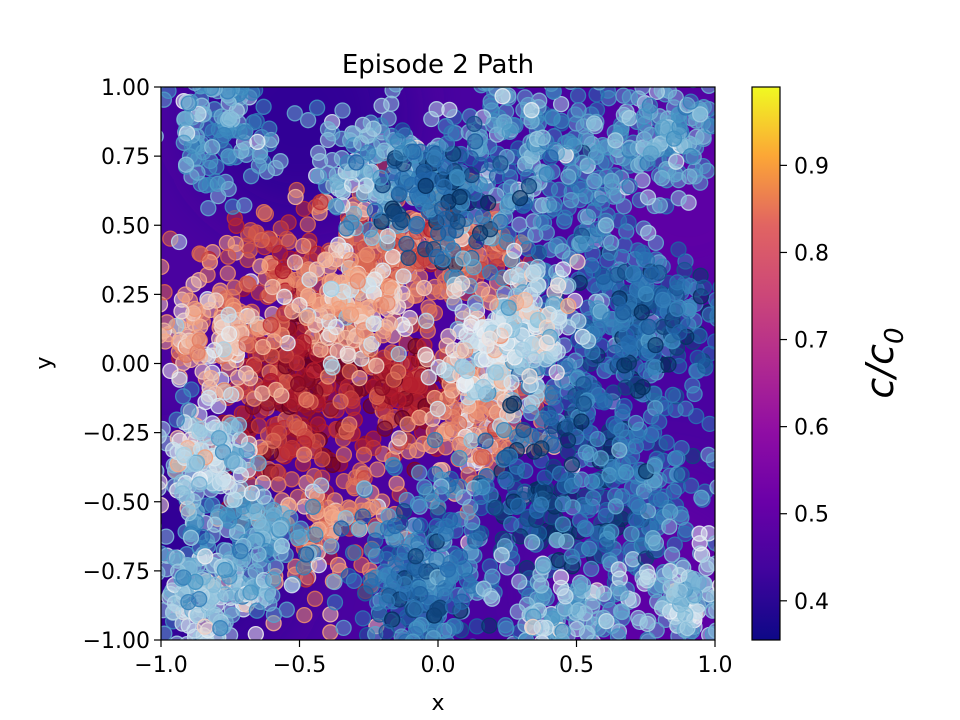  What do you see at coordinates (433, 659) in the screenshot?
I see `x-axis: −1.0 −0.5 0.0 0.5 1.0` at bounding box center [433, 659].